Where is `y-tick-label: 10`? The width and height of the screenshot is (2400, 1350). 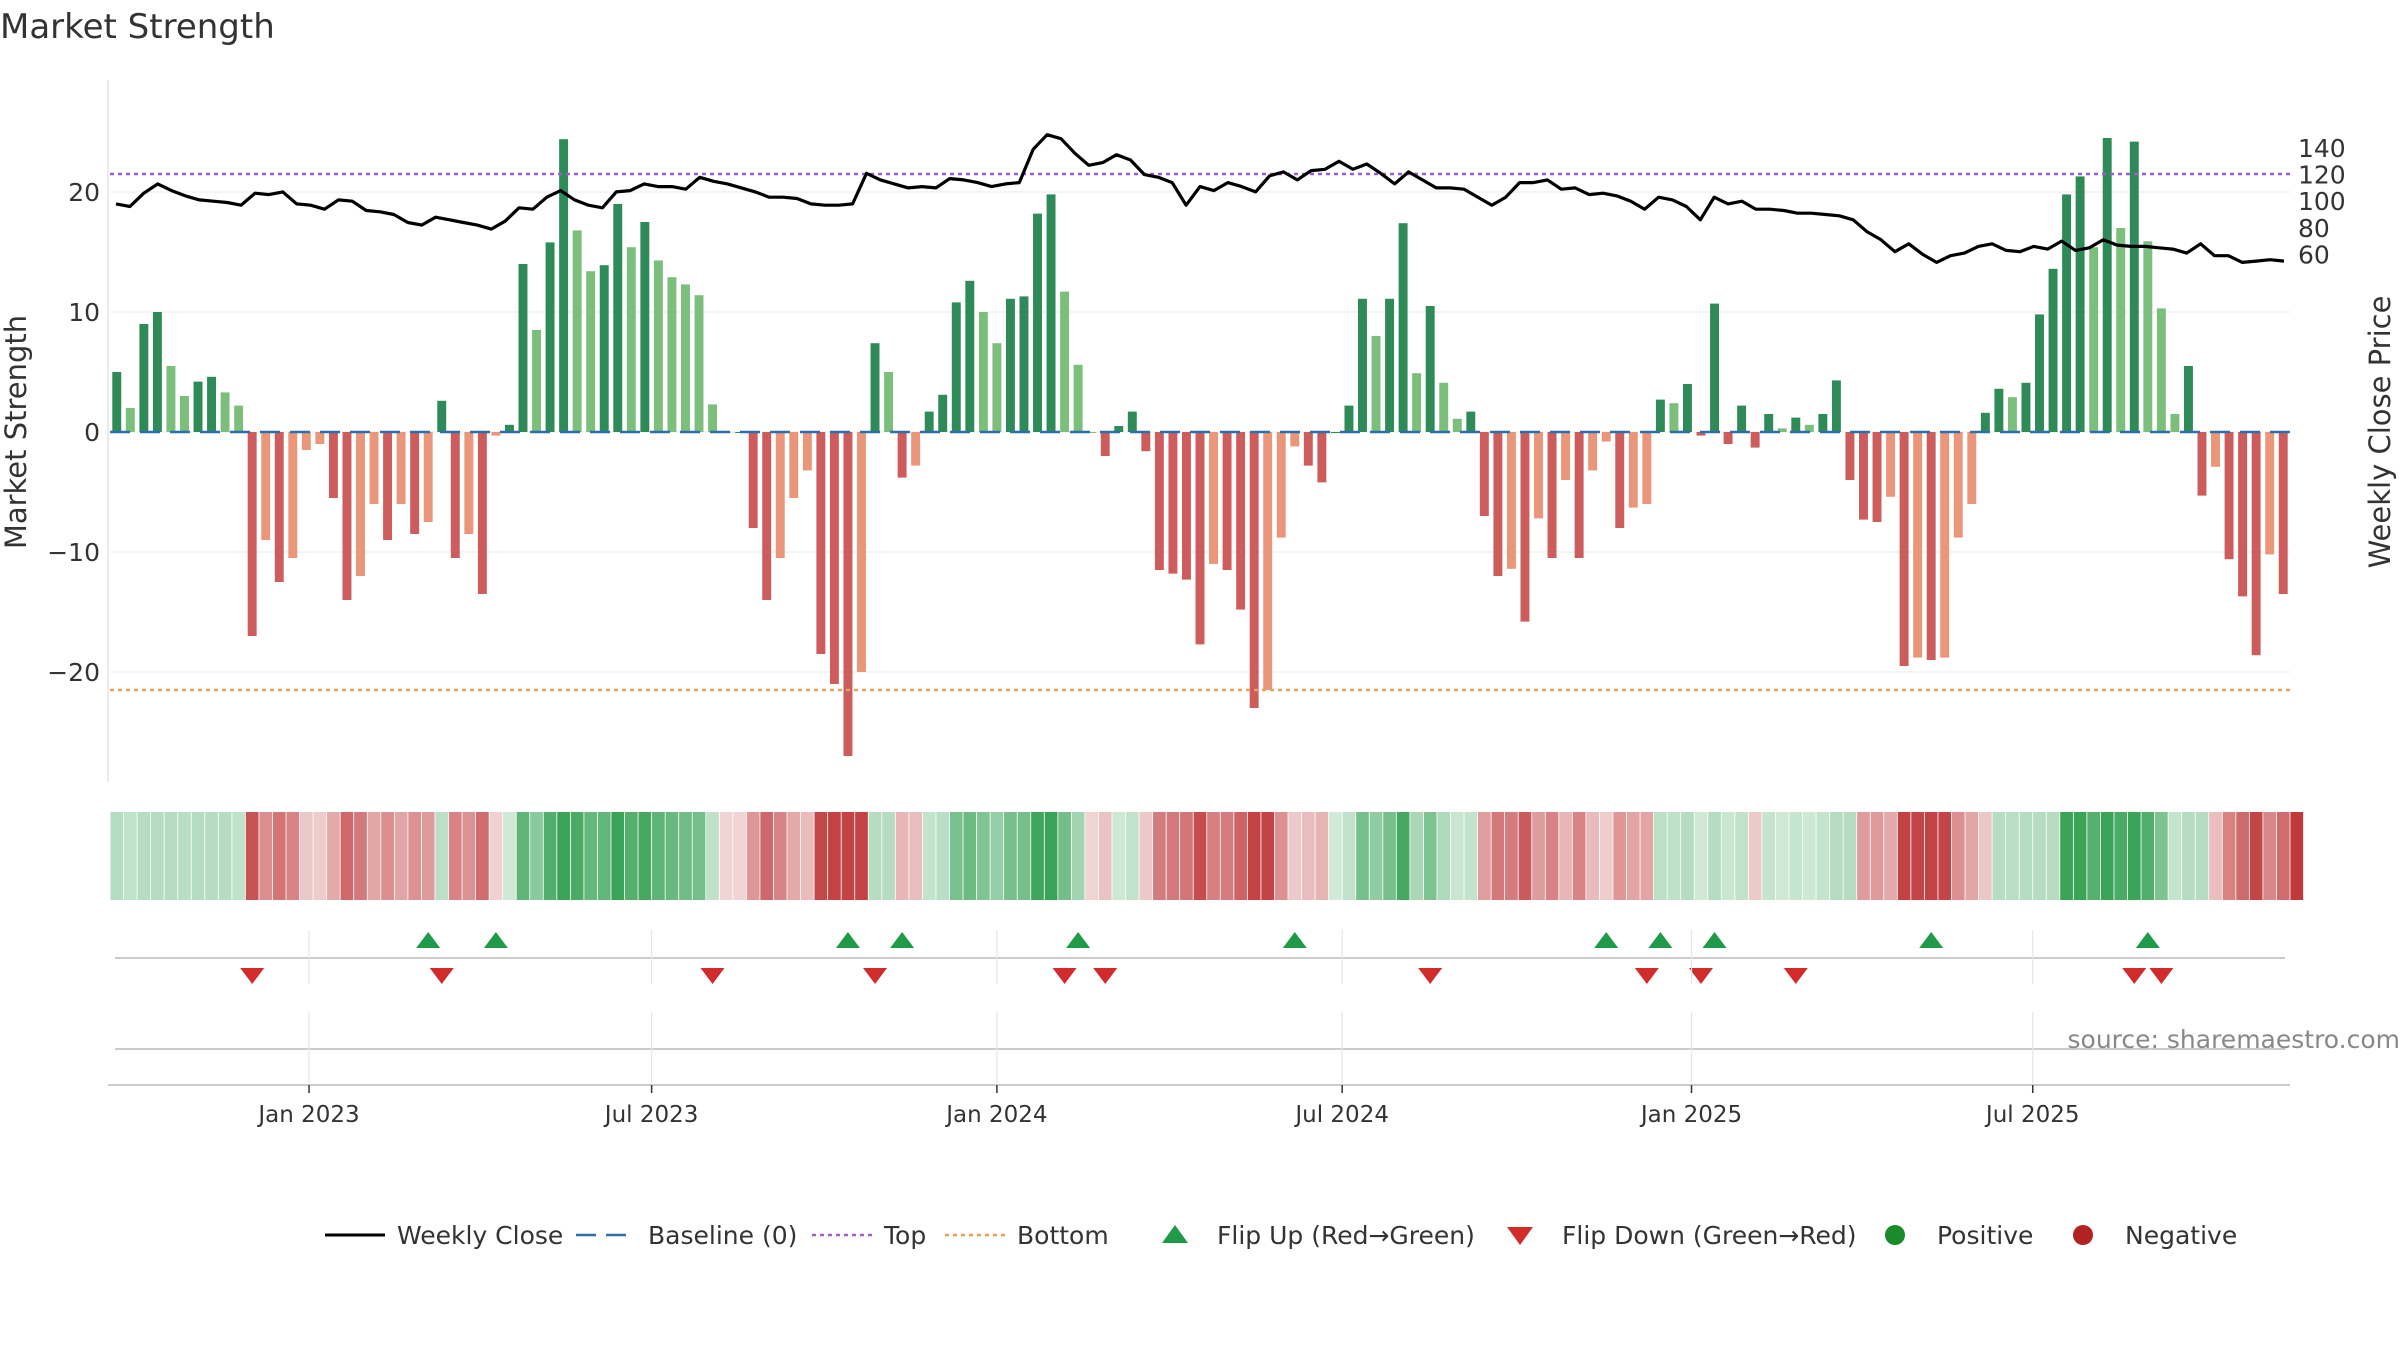
y-tick-label: 10 is located at coordinates (84, 312).